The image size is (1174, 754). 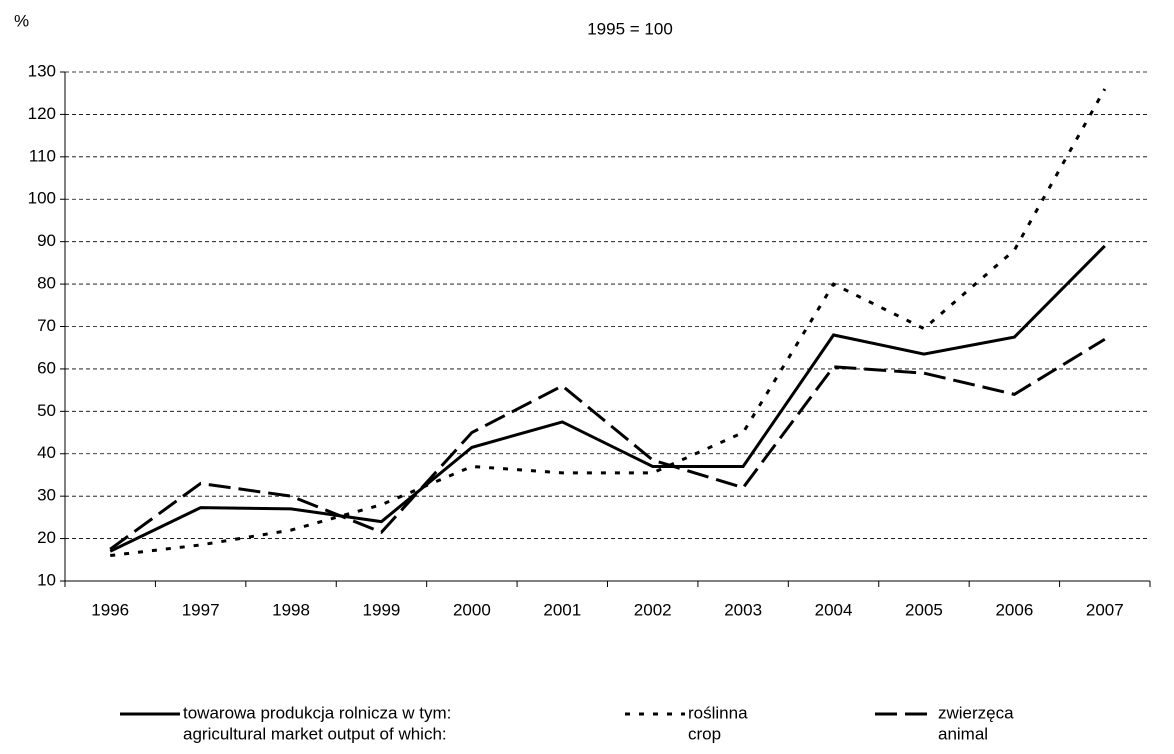 I want to click on legend-label-en: crop, so click(x=704, y=733).